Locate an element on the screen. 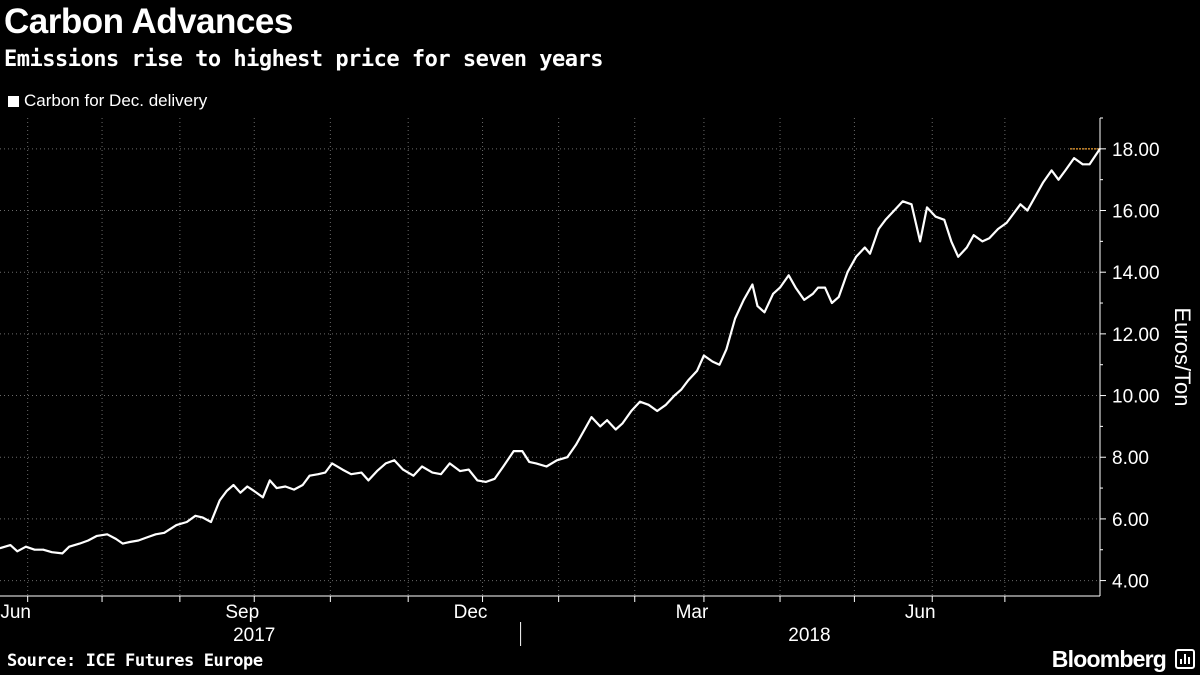 This screenshot has width=1200, height=675. chart-title: Carbon Advances is located at coordinates (148, 21).